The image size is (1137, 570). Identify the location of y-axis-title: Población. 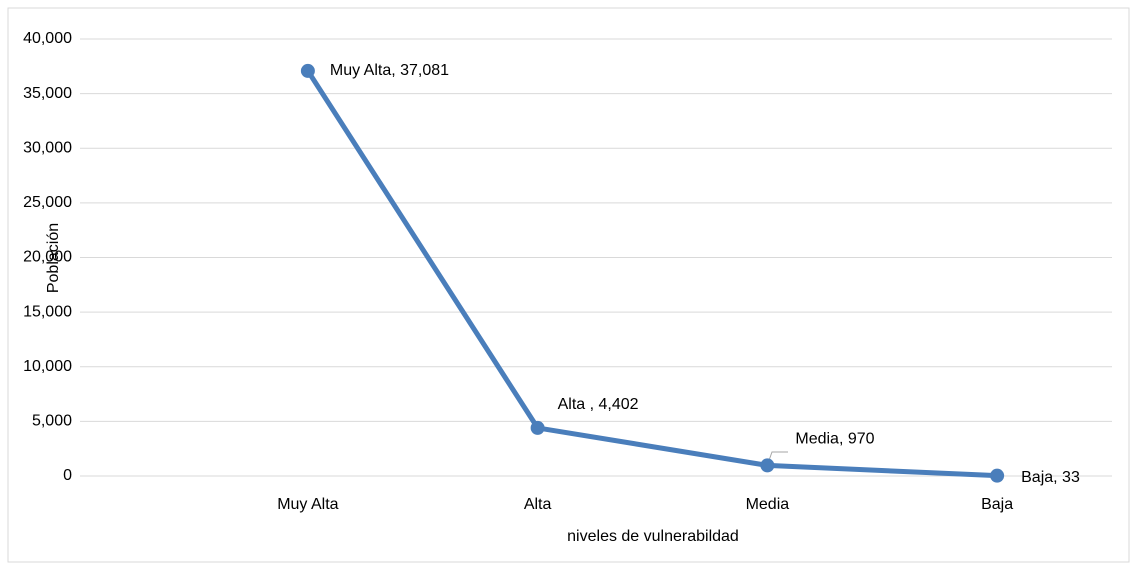
(53, 258).